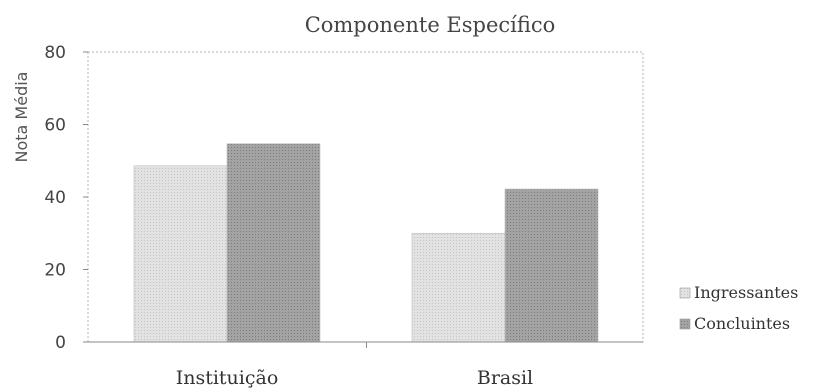  Describe the element at coordinates (430, 25) in the screenshot. I see `chart-title: Componente Específico` at that location.